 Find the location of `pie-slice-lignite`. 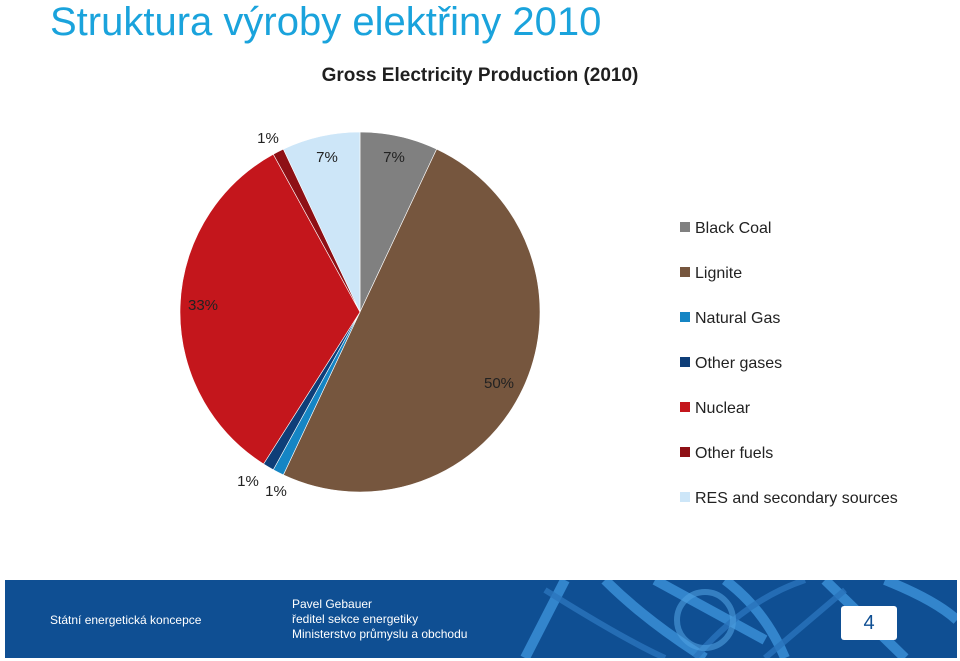

pie-slice-lignite is located at coordinates (411, 320).